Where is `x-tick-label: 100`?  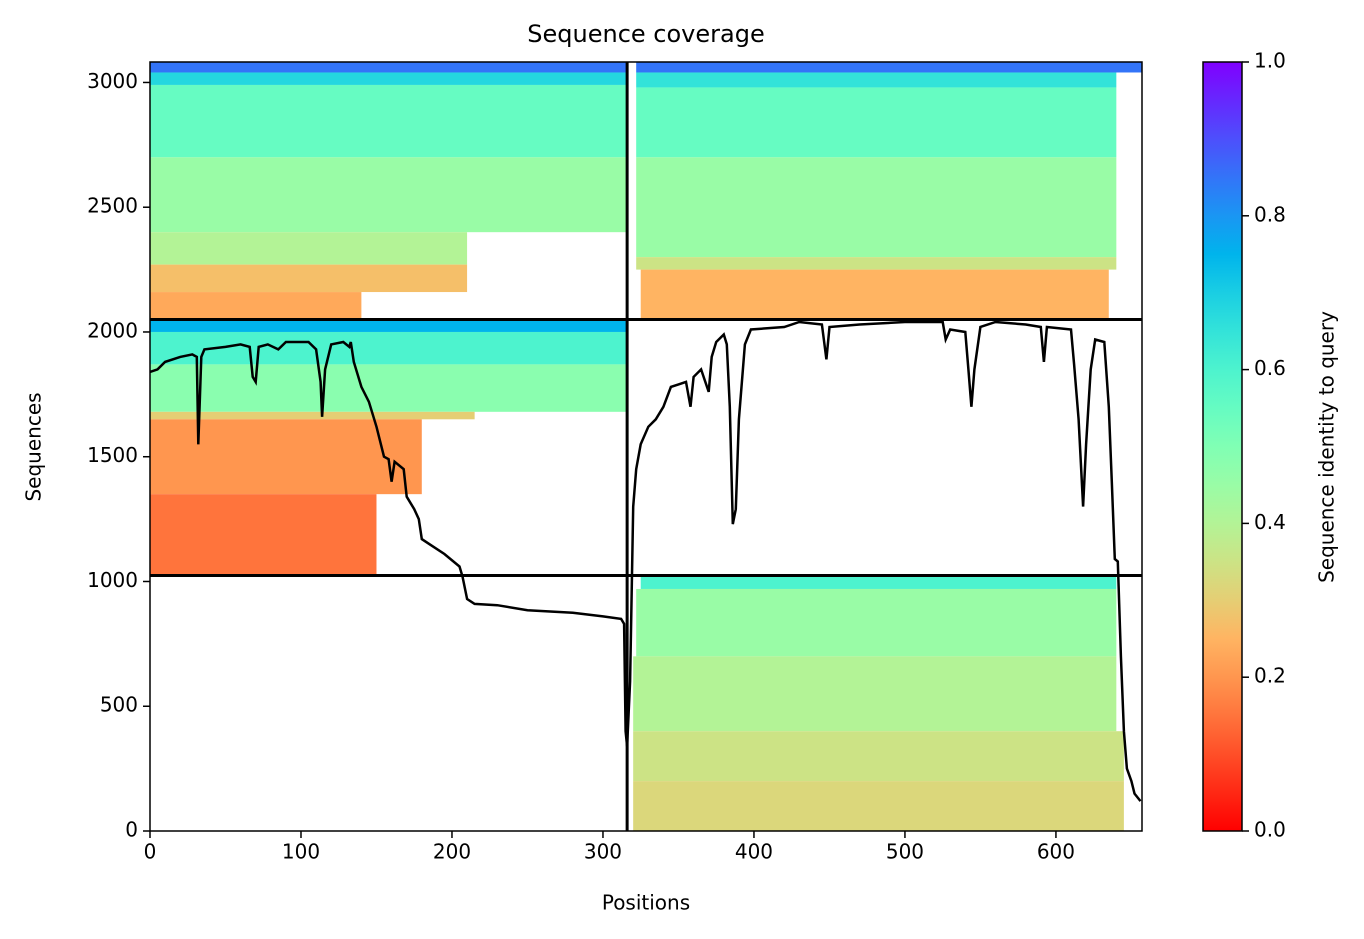 x-tick-label: 100 is located at coordinates (301, 852).